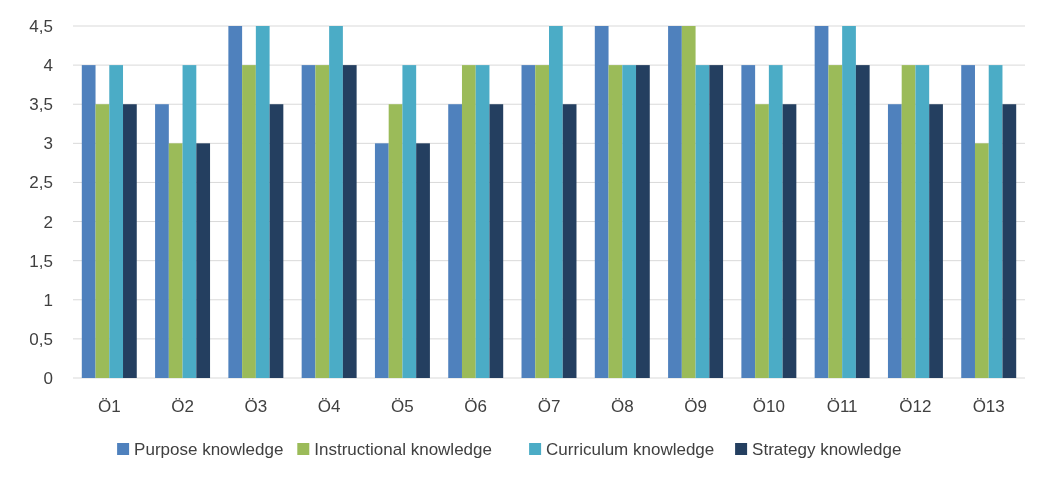  What do you see at coordinates (48, 300) in the screenshot?
I see `y-tick-label: 1` at bounding box center [48, 300].